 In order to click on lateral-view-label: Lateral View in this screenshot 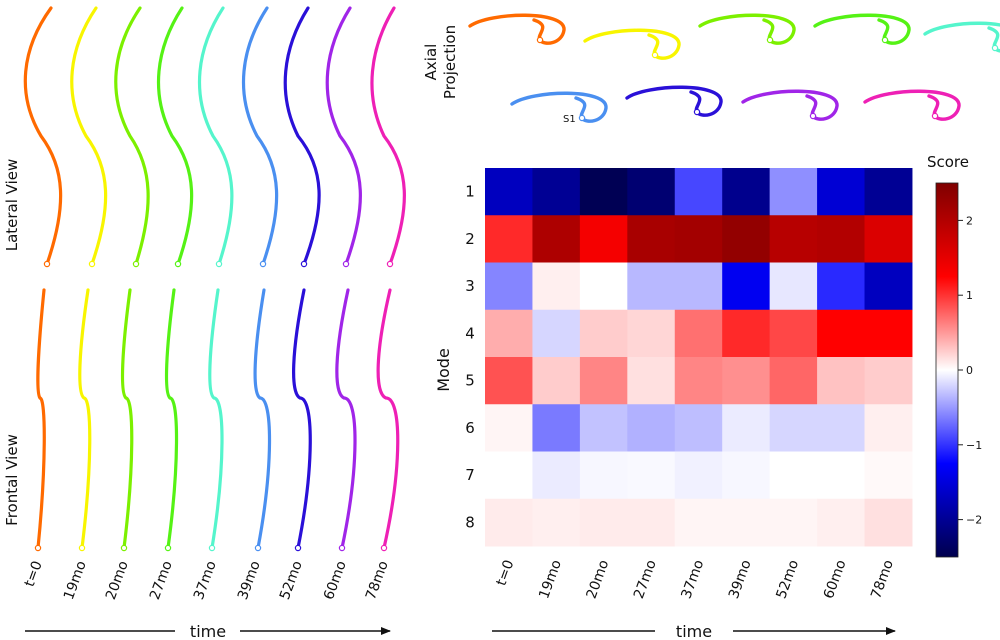, I will do `click(12, 205)`.